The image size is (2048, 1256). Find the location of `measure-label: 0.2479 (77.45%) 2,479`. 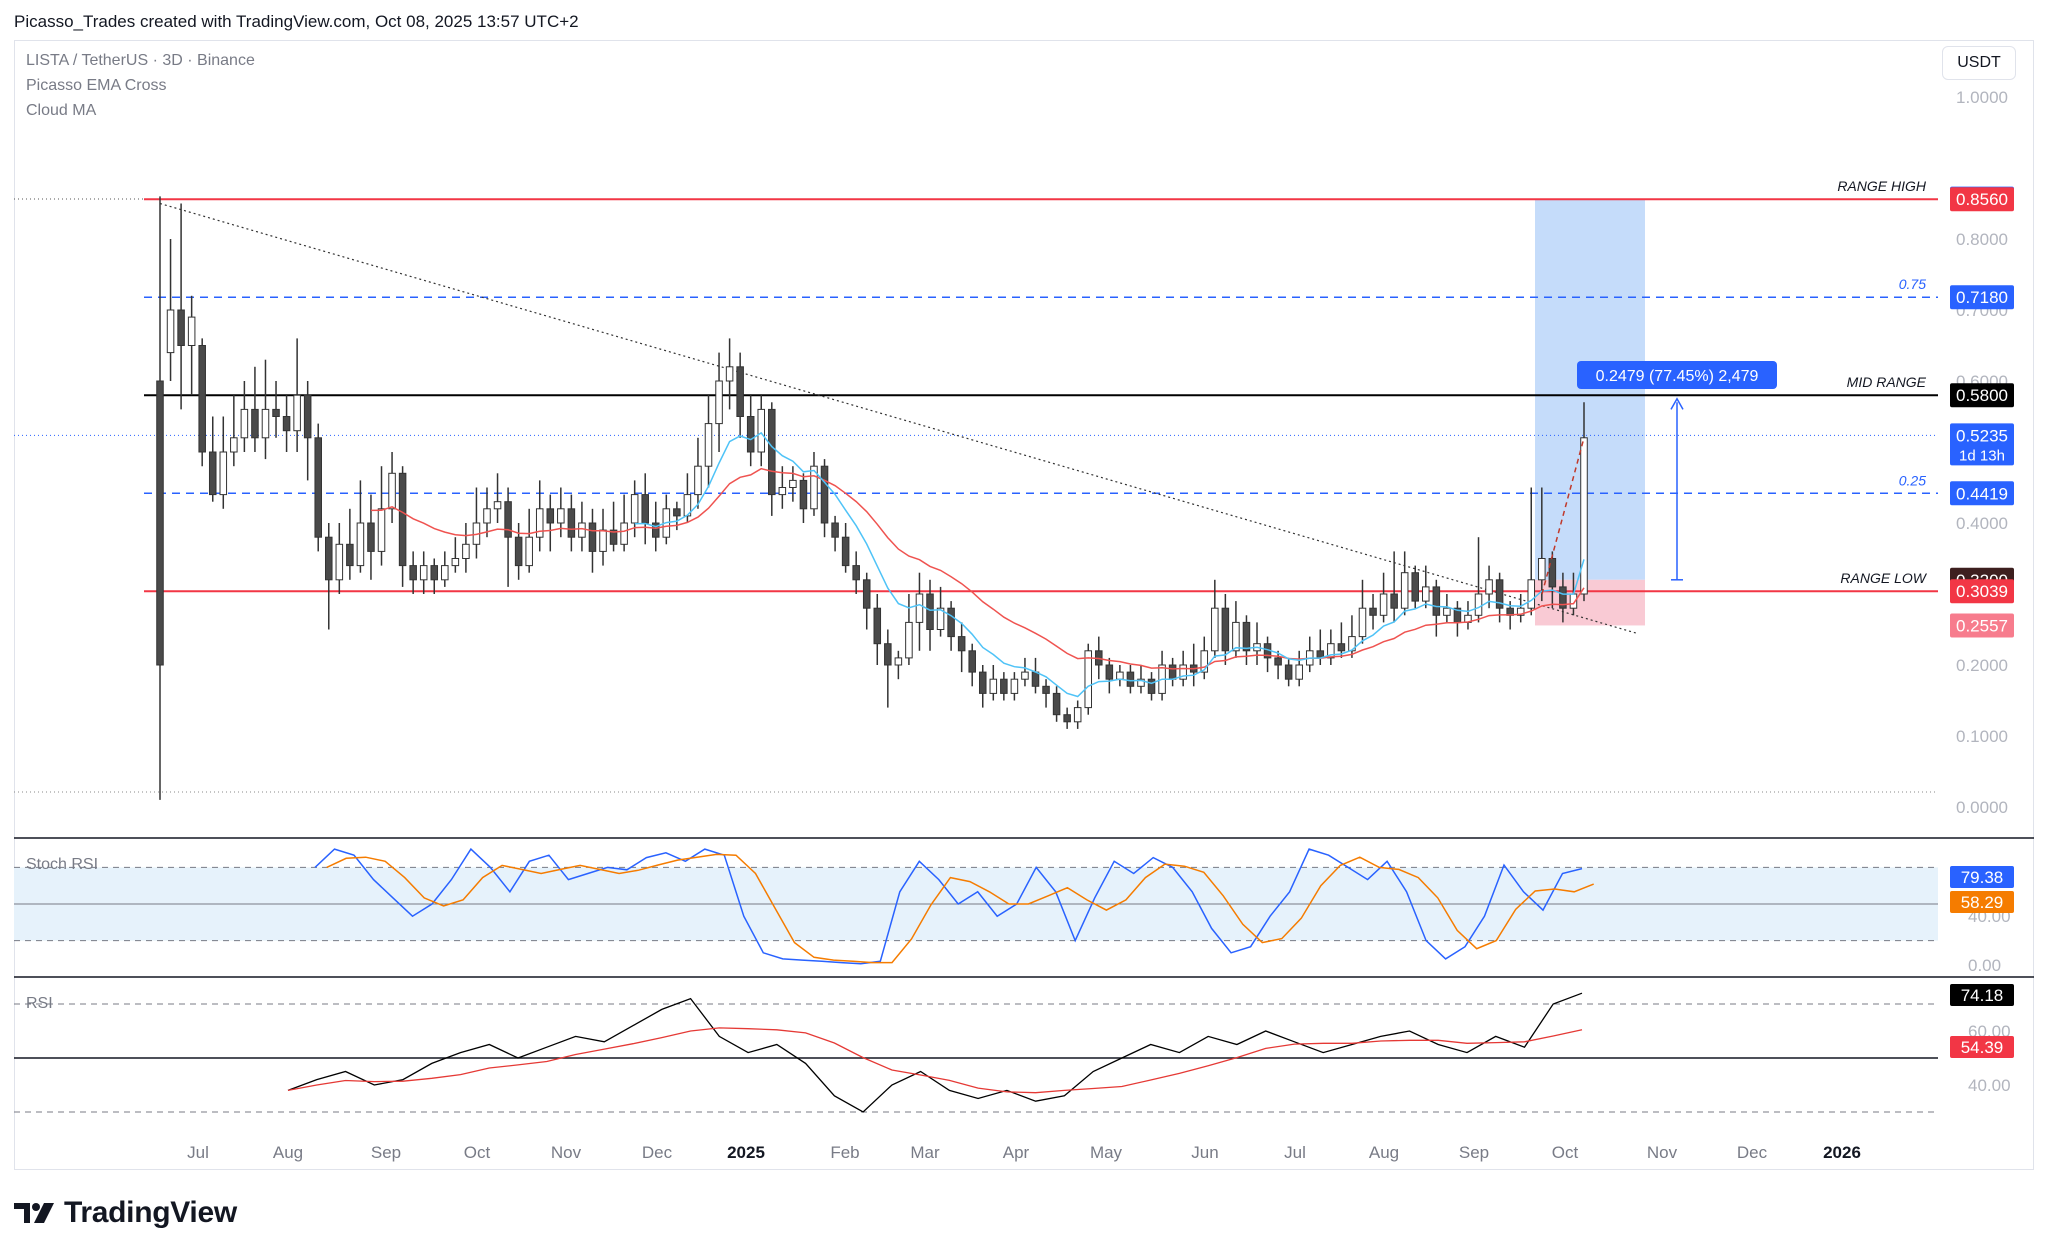

measure-label: 0.2479 (77.45%) 2,479 is located at coordinates (1677, 376).